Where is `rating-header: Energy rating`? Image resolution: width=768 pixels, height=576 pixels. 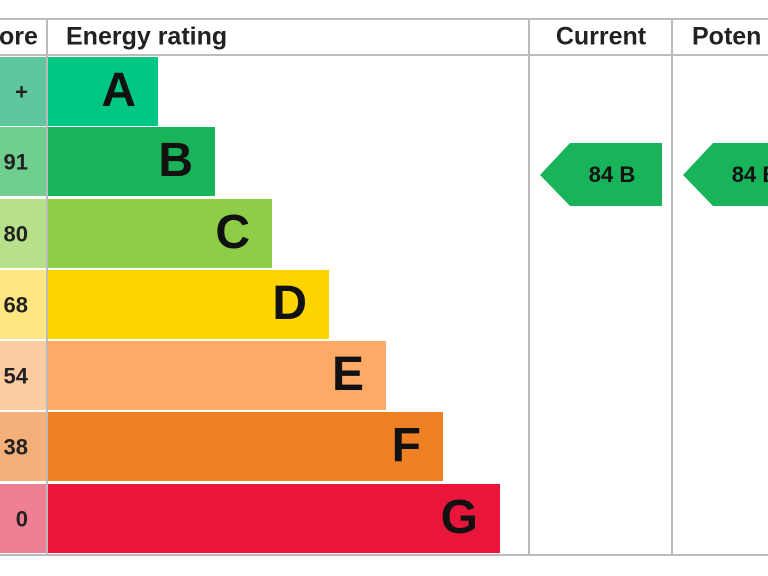 rating-header: Energy rating is located at coordinates (146, 37).